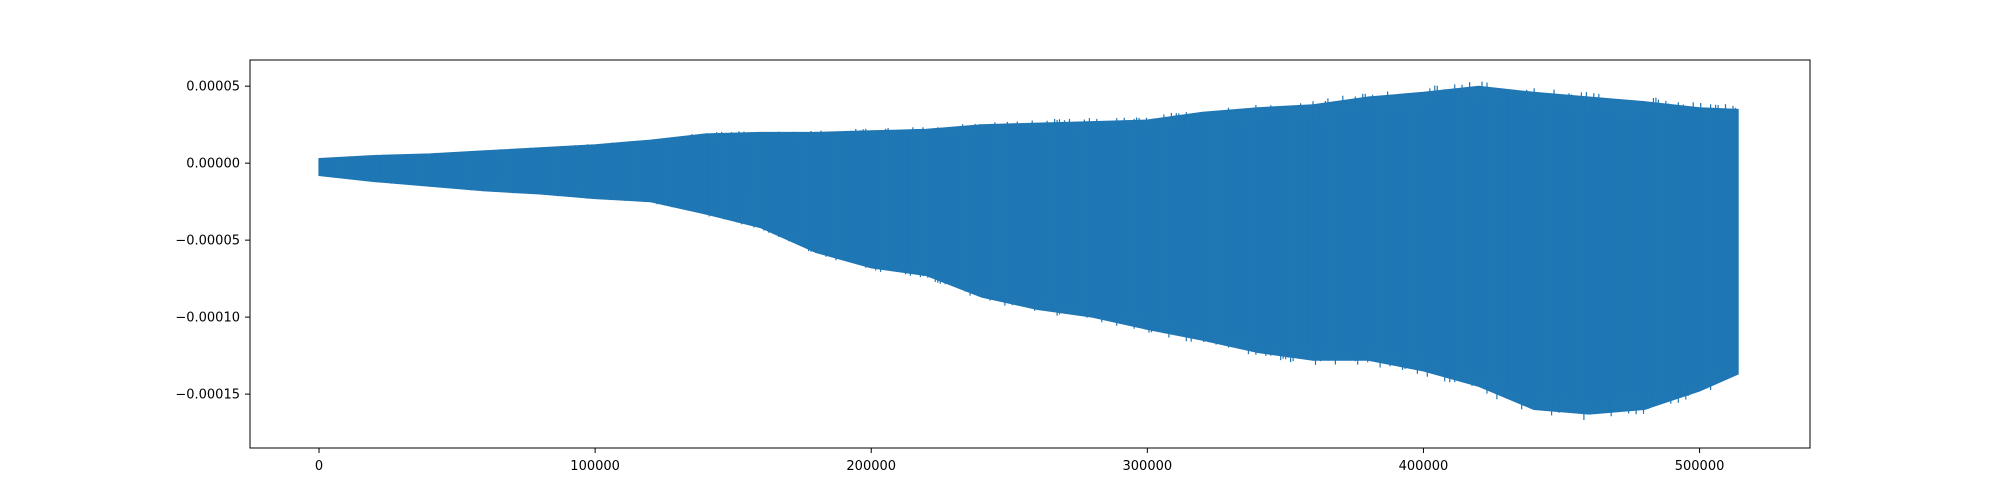 The image size is (2000, 504). I want to click on y-axis: 0.00005 0.00000 −0.00005 −0.00010 −0.00015, so click(212, 241).